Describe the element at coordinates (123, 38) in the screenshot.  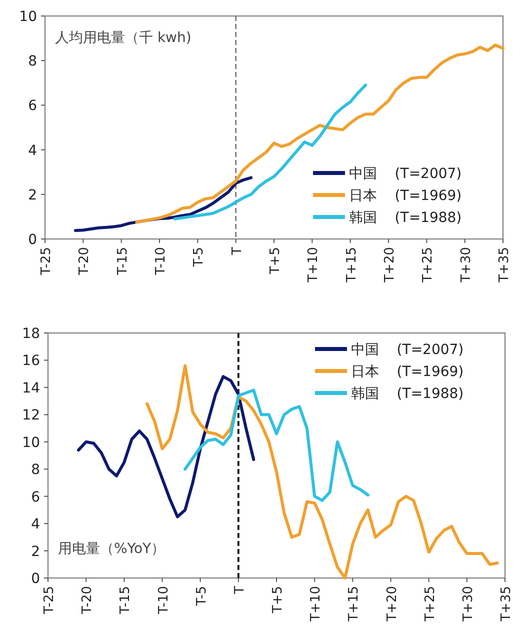
I see `annotation: 人均用电量（千 kwh)` at that location.